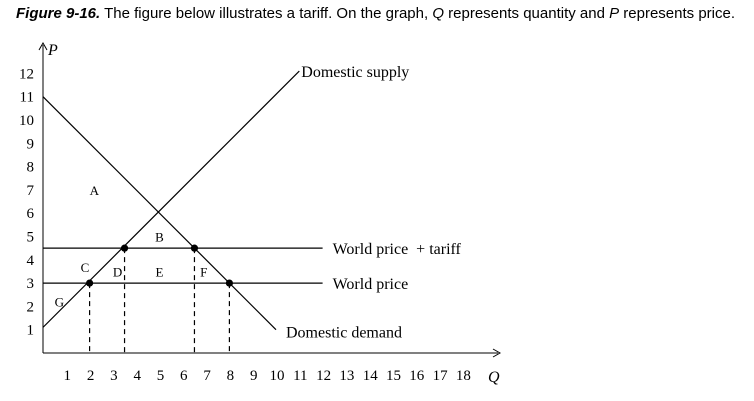  What do you see at coordinates (31, 144) in the screenshot?
I see `y-tick-label: 9` at bounding box center [31, 144].